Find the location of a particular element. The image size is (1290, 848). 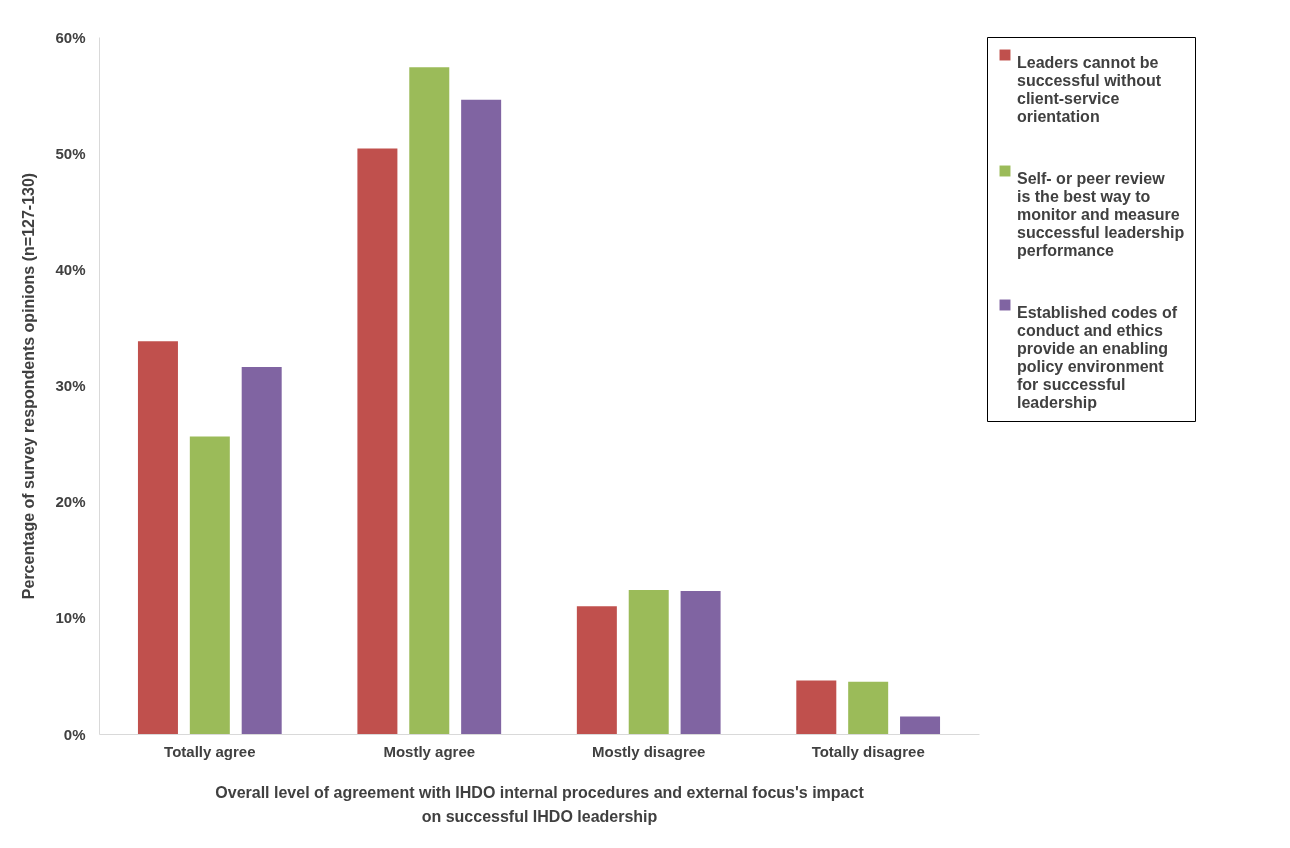

y-tick-label: 0% is located at coordinates (74, 734).